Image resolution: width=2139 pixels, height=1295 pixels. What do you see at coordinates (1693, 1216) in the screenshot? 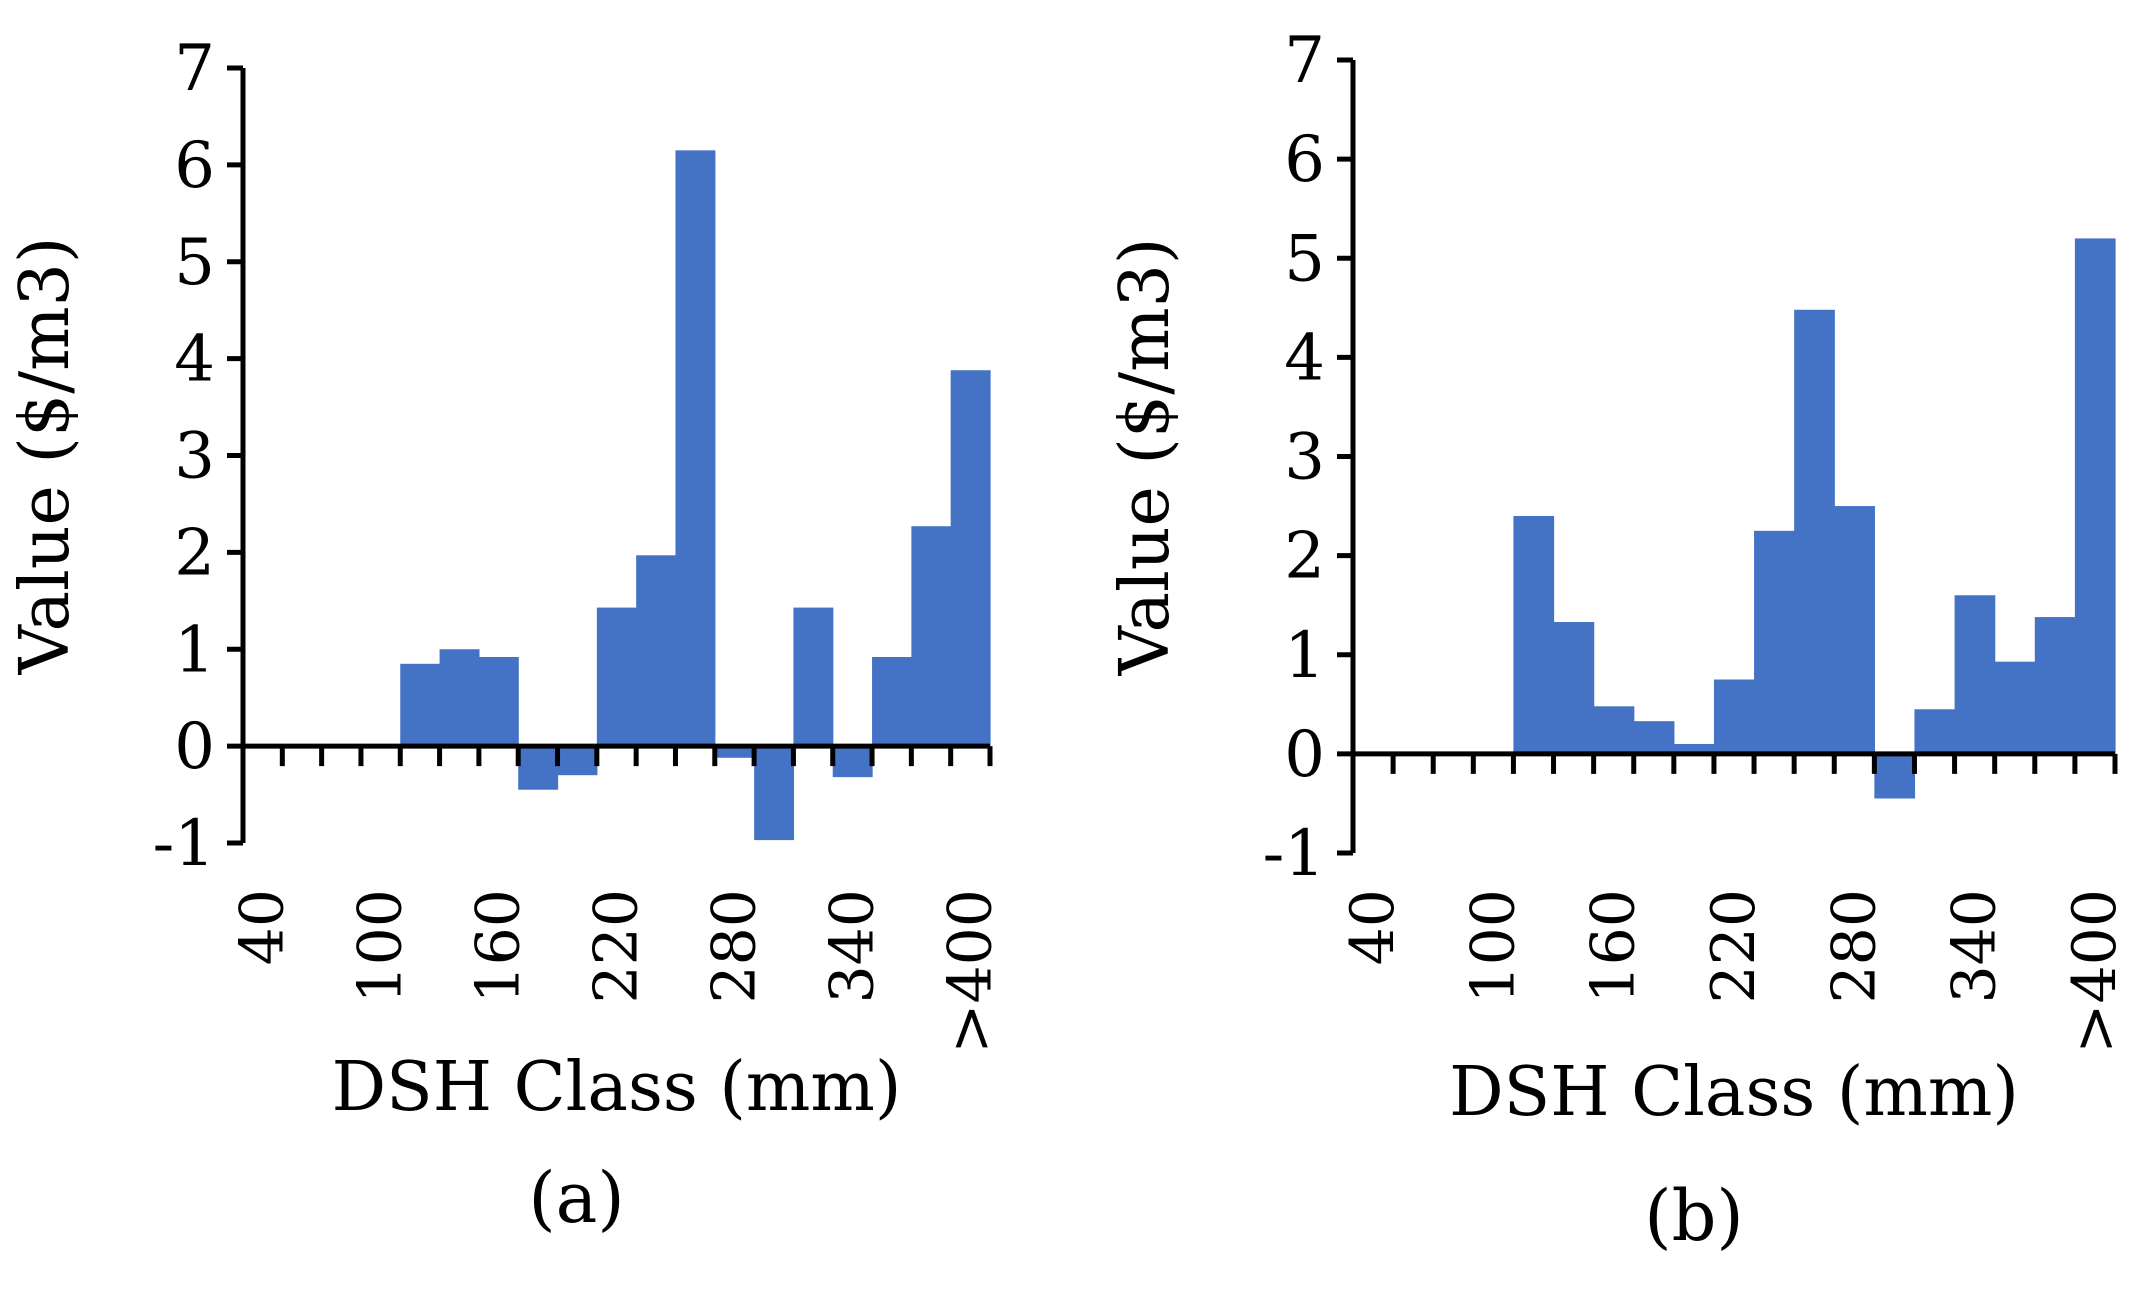
I see `panel-label: (b)` at bounding box center [1693, 1216].